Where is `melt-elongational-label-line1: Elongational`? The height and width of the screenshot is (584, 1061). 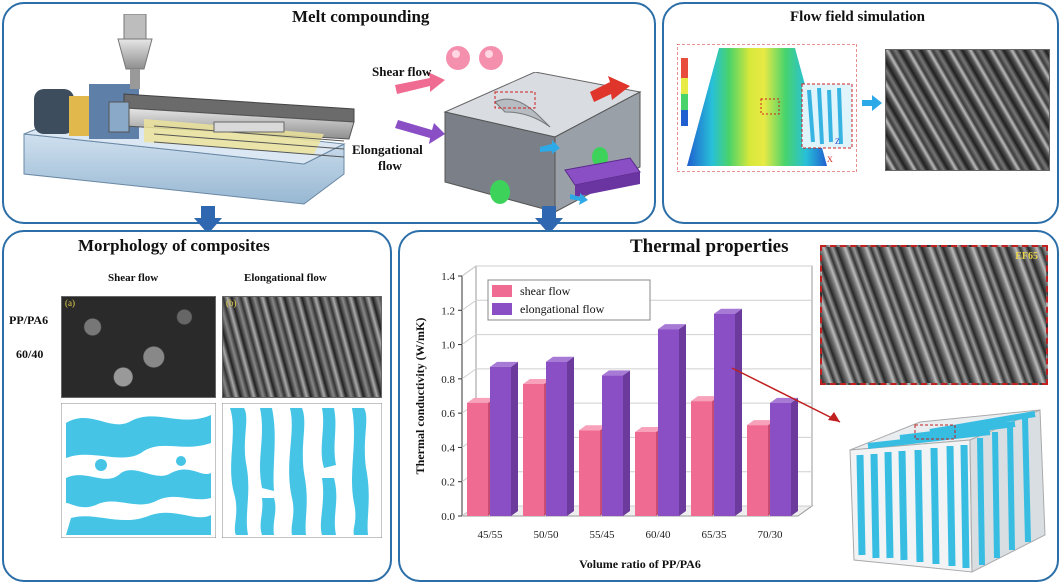
melt-elongational-label-line1: Elongational is located at coordinates (387, 149).